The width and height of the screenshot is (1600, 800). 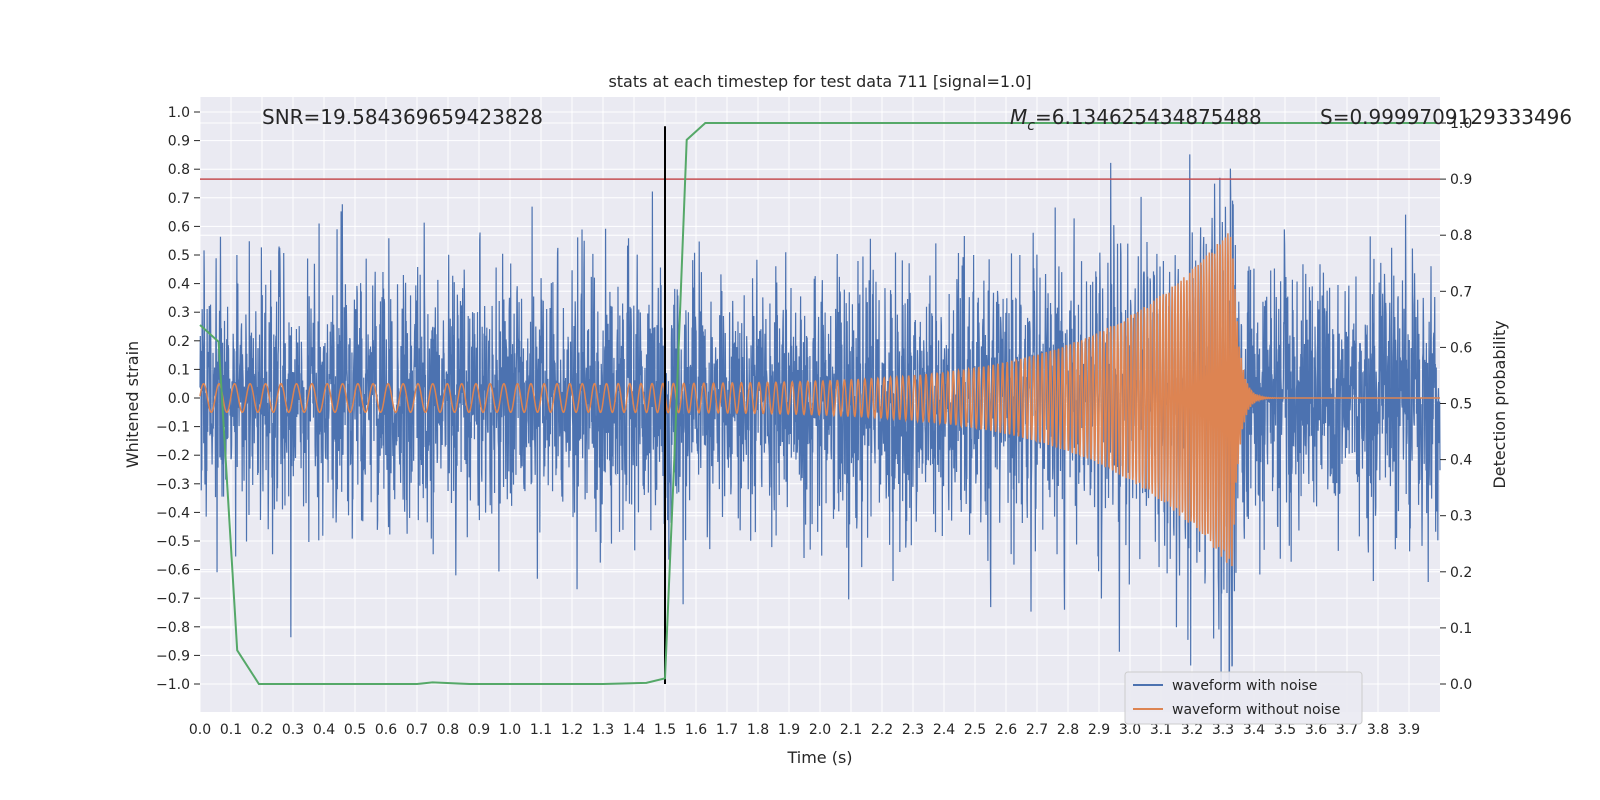 I want to click on y-tick-label: 1.0, so click(x=179, y=113).